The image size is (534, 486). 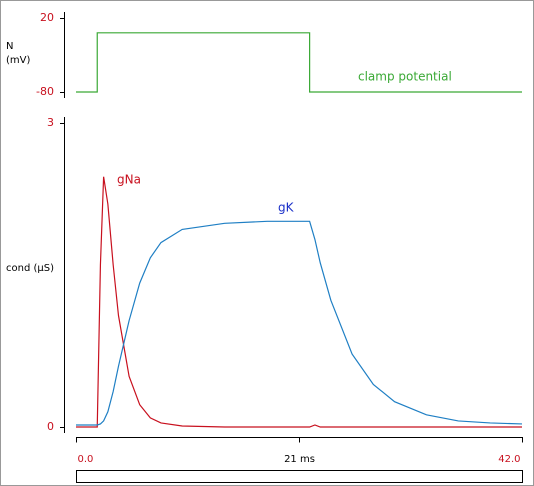 What do you see at coordinates (405, 77) in the screenshot?
I see `series-label: clamp potential` at bounding box center [405, 77].